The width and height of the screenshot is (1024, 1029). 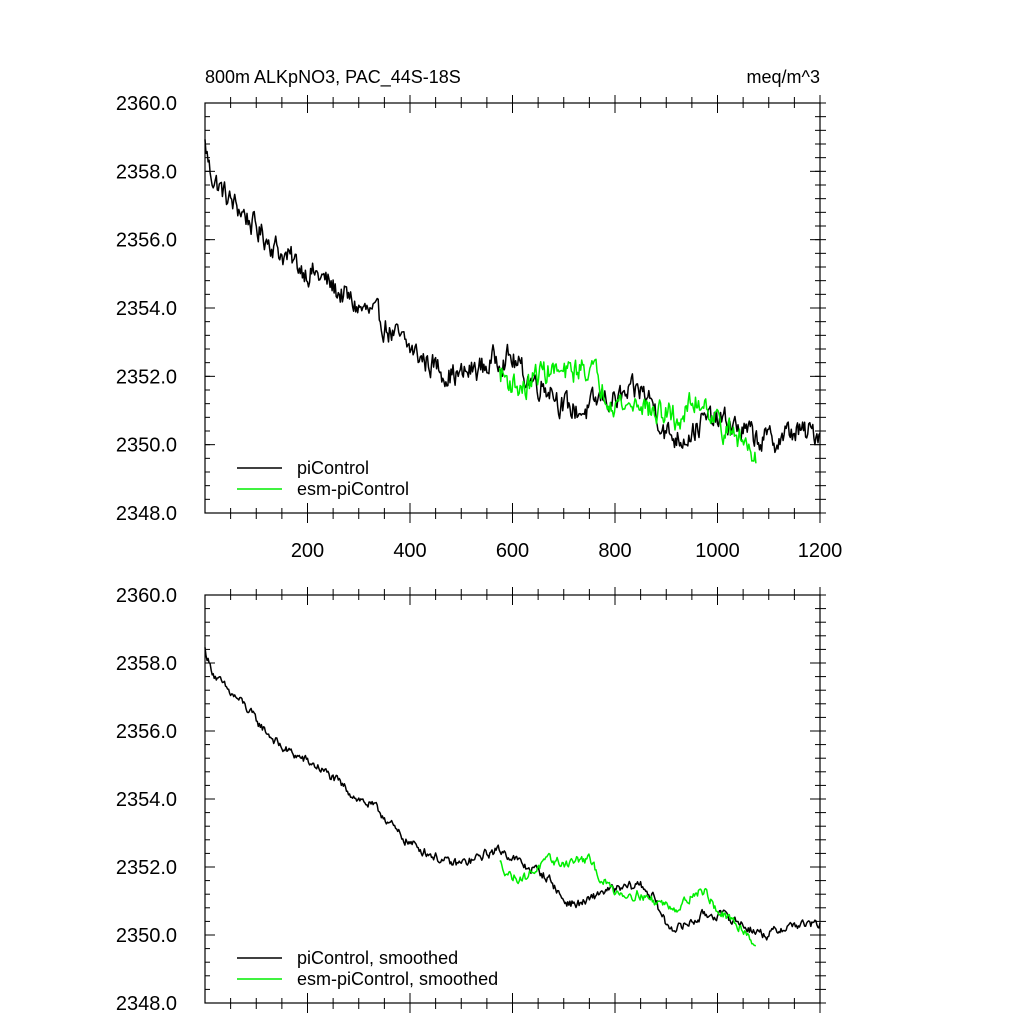 What do you see at coordinates (333, 468) in the screenshot?
I see `legend-label: piControl` at bounding box center [333, 468].